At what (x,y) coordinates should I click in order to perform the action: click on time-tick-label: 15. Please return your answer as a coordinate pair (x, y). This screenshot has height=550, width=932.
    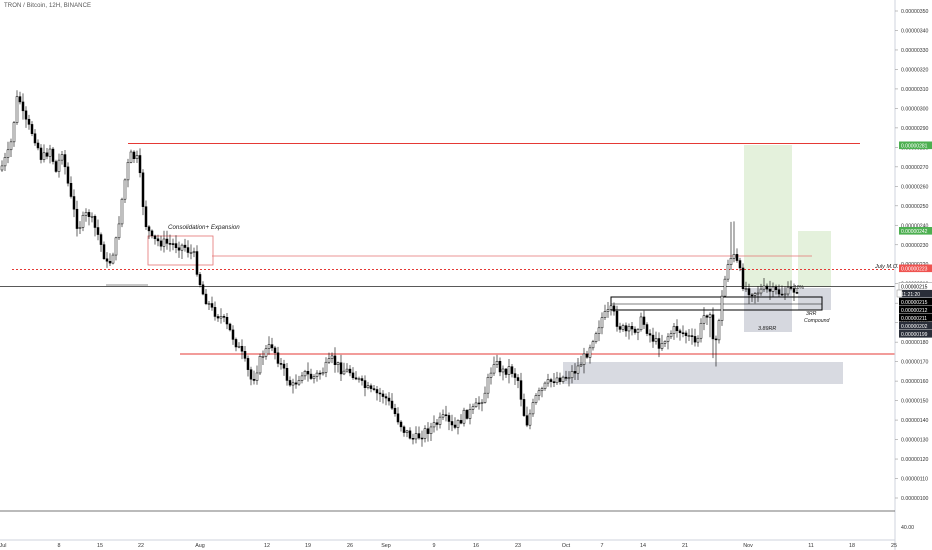
    Looking at the image, I should click on (100, 546).